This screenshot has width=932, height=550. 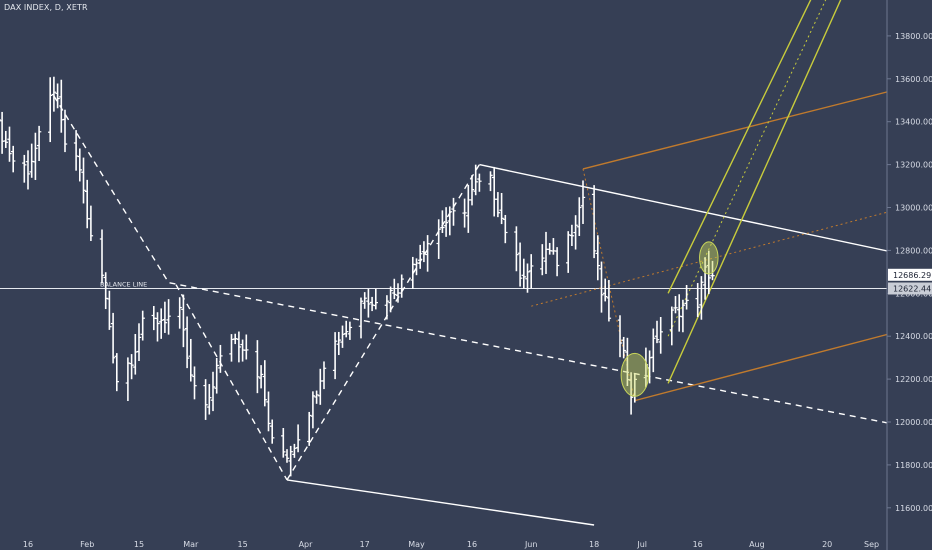 I want to click on time-axis: 16 Feb 15 Mar 15 Apr 17 May 16 Jun 18 Jul 16 Aug 20 Sep, so click(x=451, y=544).